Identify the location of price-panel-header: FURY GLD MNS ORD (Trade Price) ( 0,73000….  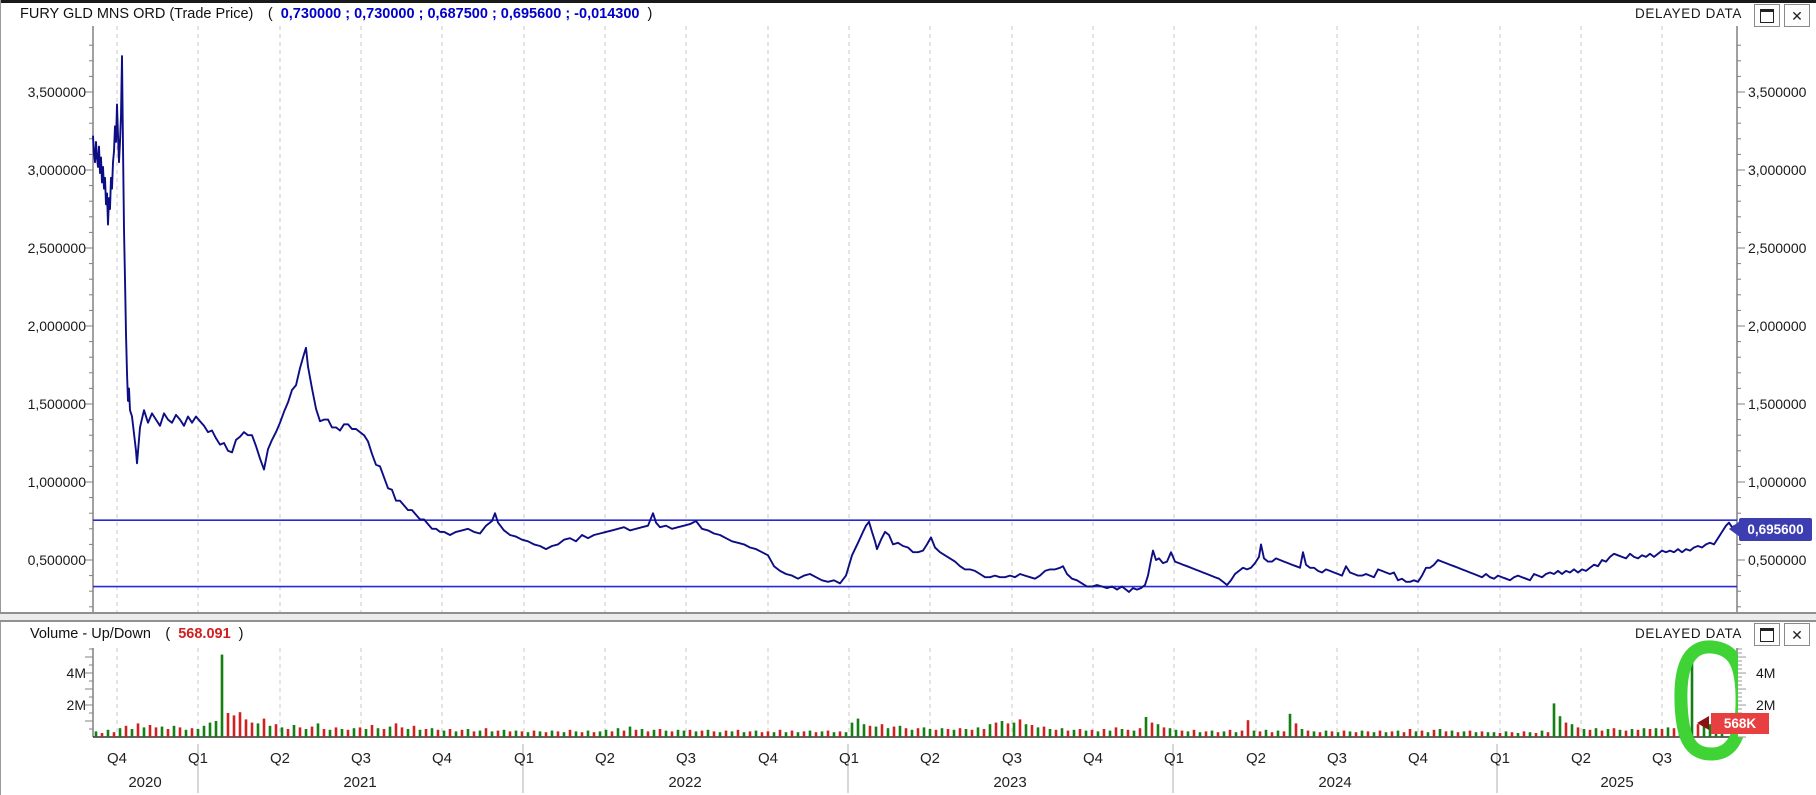
(336, 14).